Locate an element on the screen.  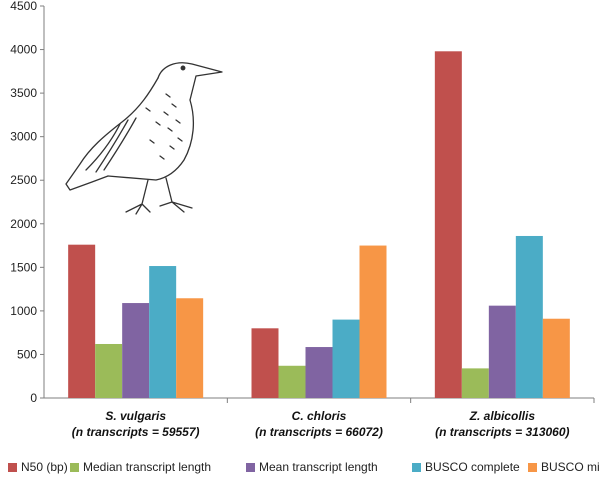
category-note: (n transcripts = 66072) is located at coordinates (319, 432).